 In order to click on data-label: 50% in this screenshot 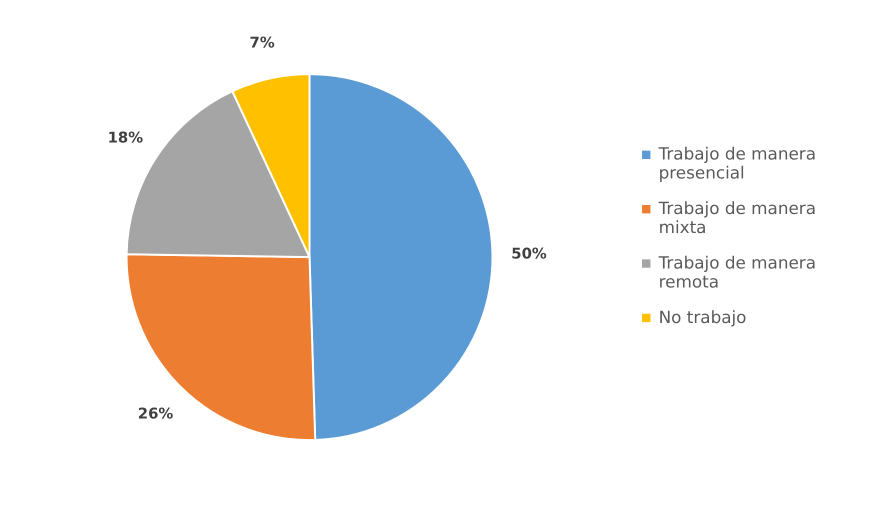, I will do `click(529, 254)`.